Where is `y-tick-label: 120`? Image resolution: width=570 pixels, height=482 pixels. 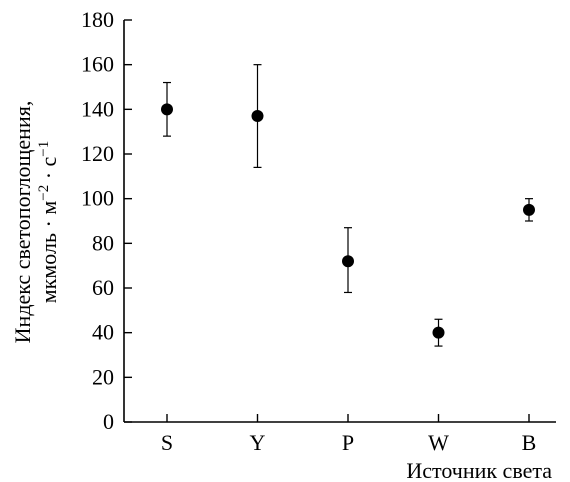 y-tick-label: 120 is located at coordinates (97, 153).